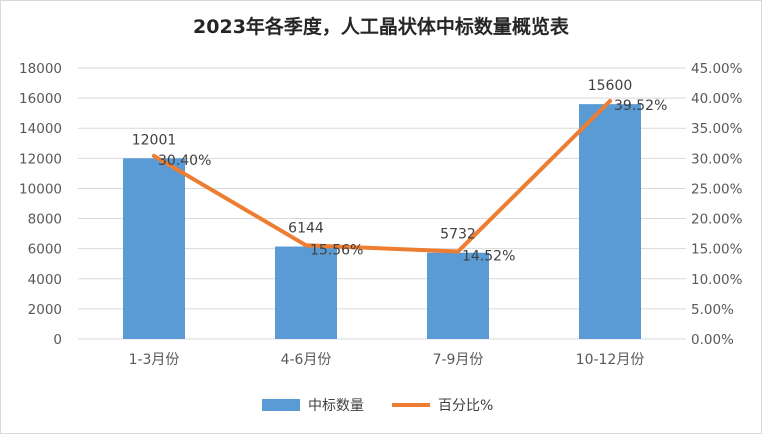  I want to click on left-axis-tick-label: 8000, so click(45, 220).